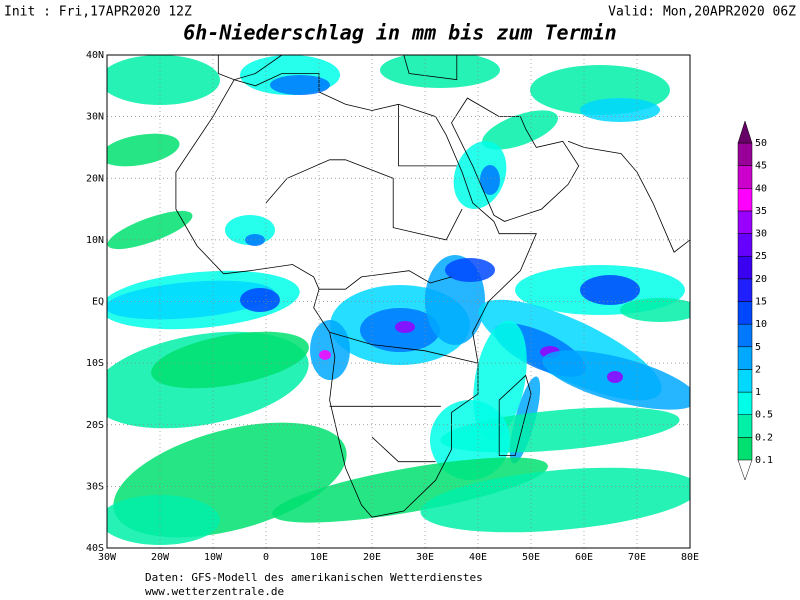 The height and width of the screenshot is (600, 800). Describe the element at coordinates (702, 12) in the screenshot. I see `valid-time: Valid: Mon,20APR2020 06Z` at that location.